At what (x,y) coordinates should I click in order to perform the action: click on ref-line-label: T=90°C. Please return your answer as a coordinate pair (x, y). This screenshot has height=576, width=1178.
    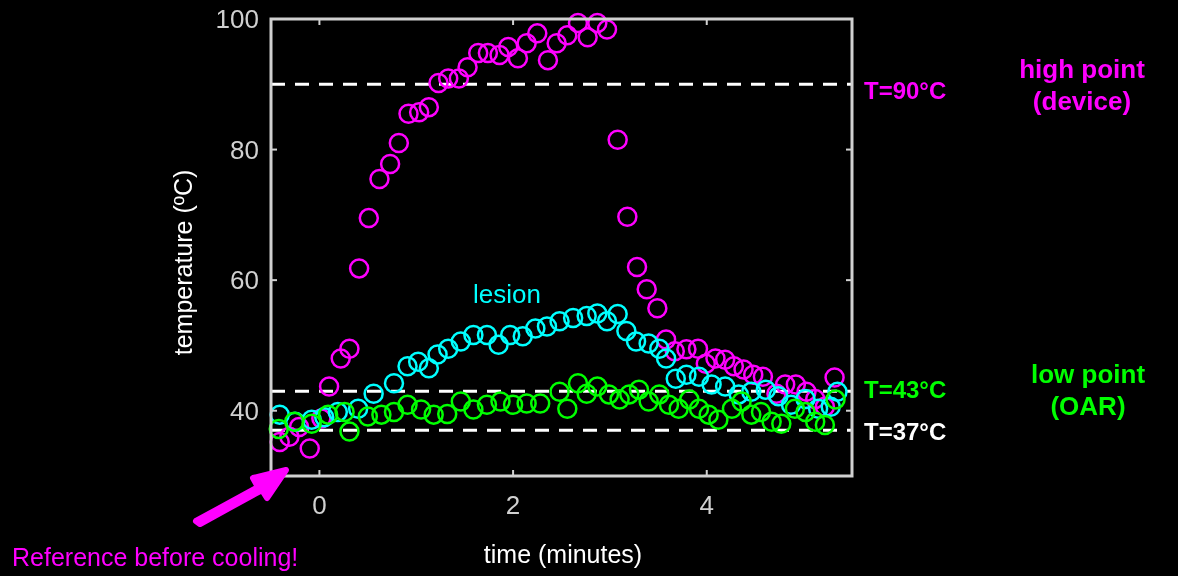
    Looking at the image, I should click on (905, 91).